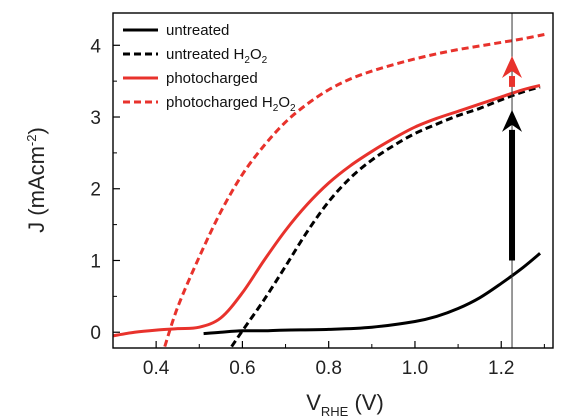 The width and height of the screenshot is (567, 420). Describe the element at coordinates (242, 368) in the screenshot. I see `x-tick-label-1: 0.6` at that location.